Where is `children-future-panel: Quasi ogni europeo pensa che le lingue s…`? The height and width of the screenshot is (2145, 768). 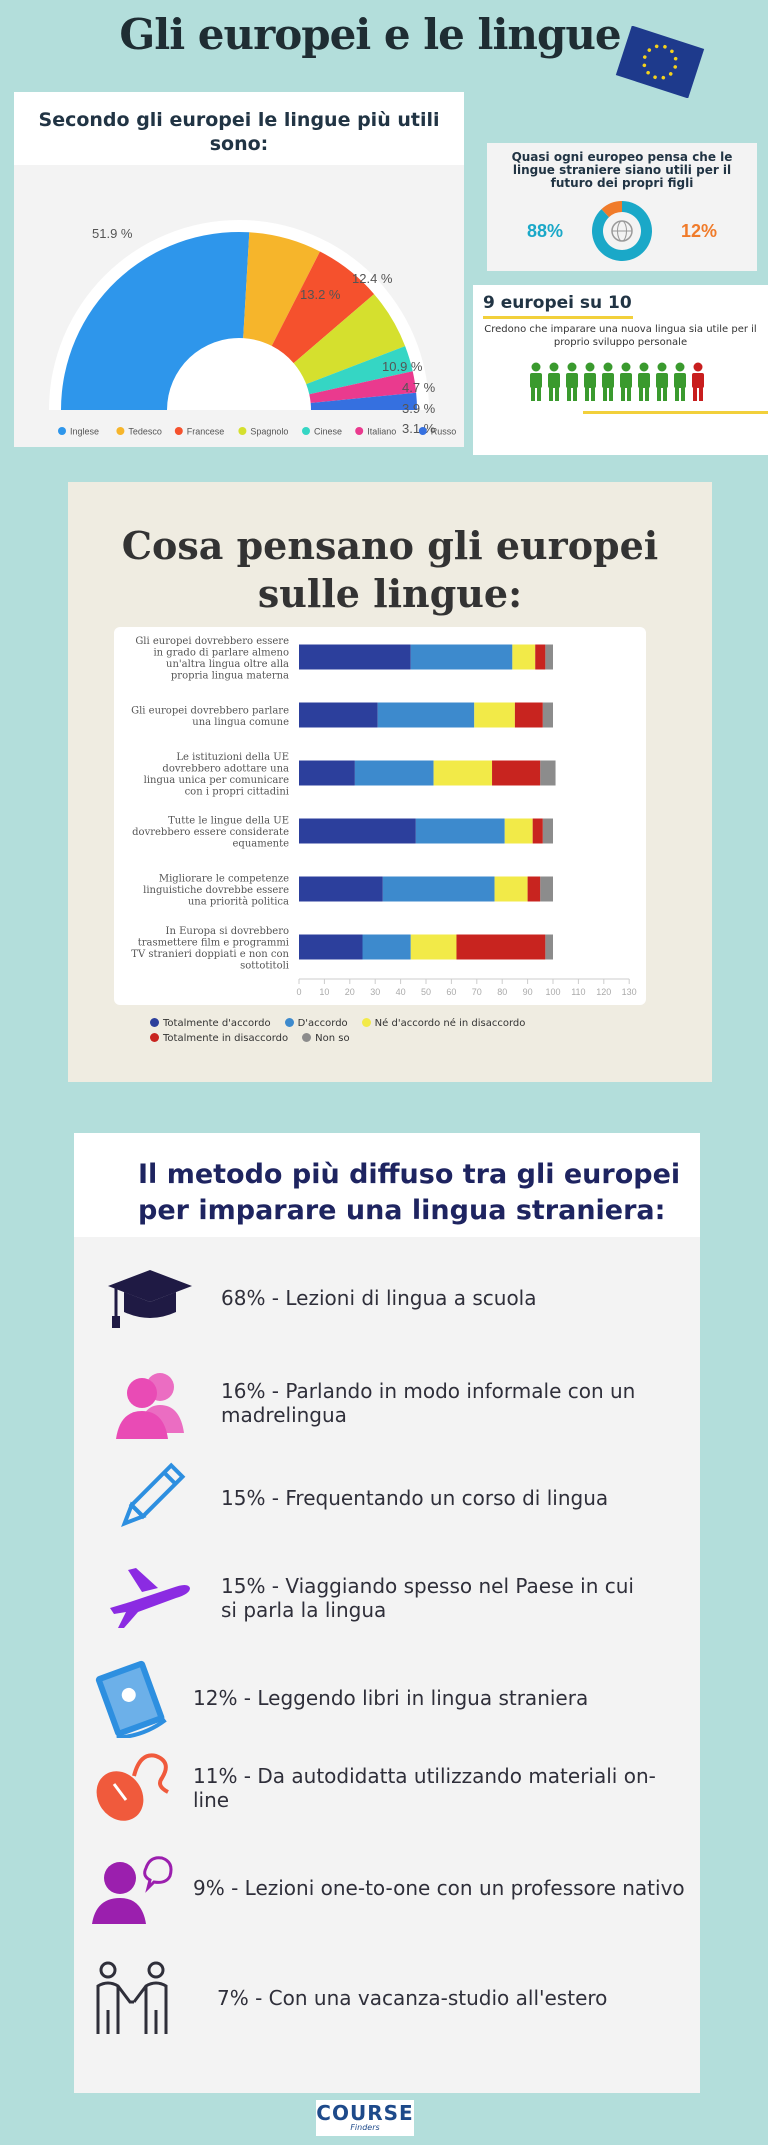 children-future-panel: Quasi ogni europeo pensa che le lingue s… is located at coordinates (622, 207).